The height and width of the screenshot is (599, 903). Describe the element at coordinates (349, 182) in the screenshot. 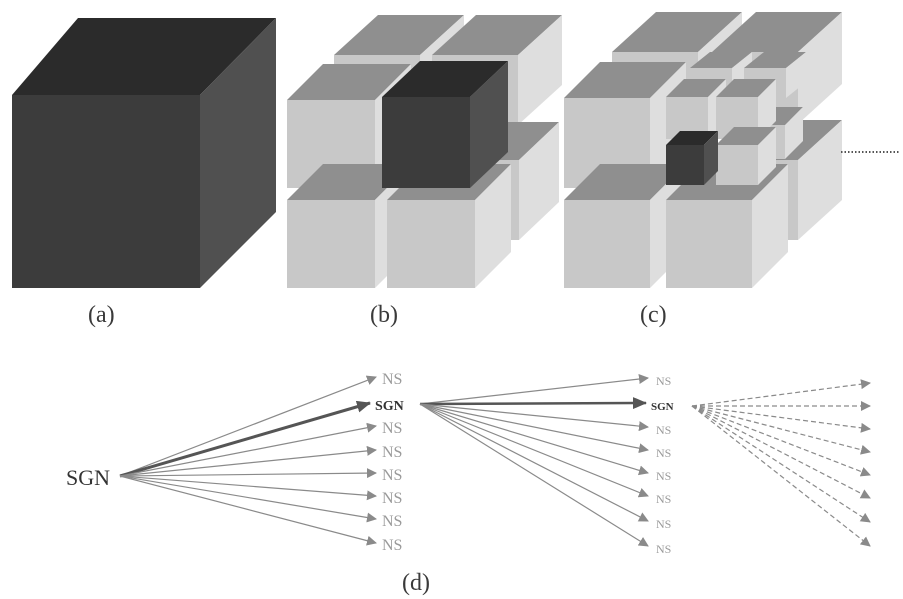

I see `b-front-bottom-left-top` at that location.